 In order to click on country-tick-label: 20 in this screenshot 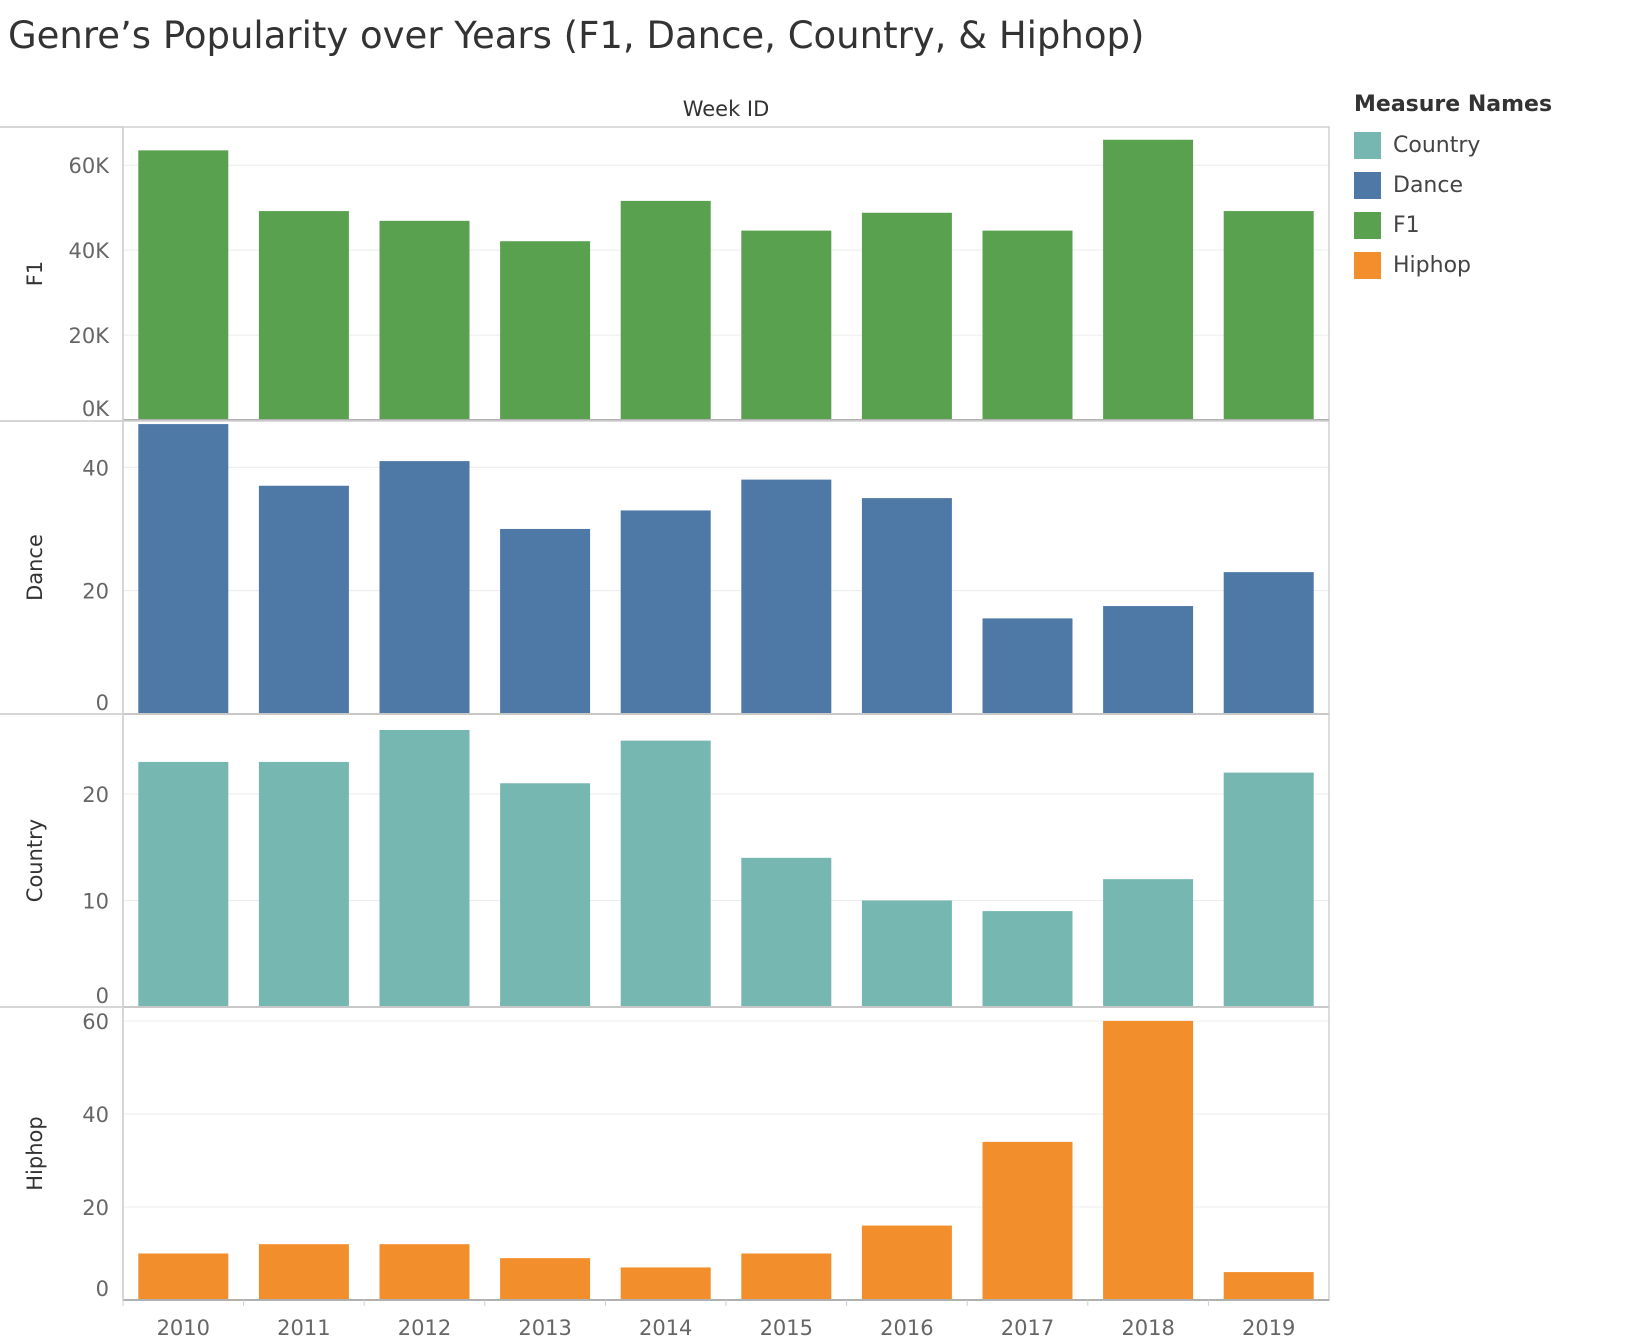, I will do `click(95, 795)`.